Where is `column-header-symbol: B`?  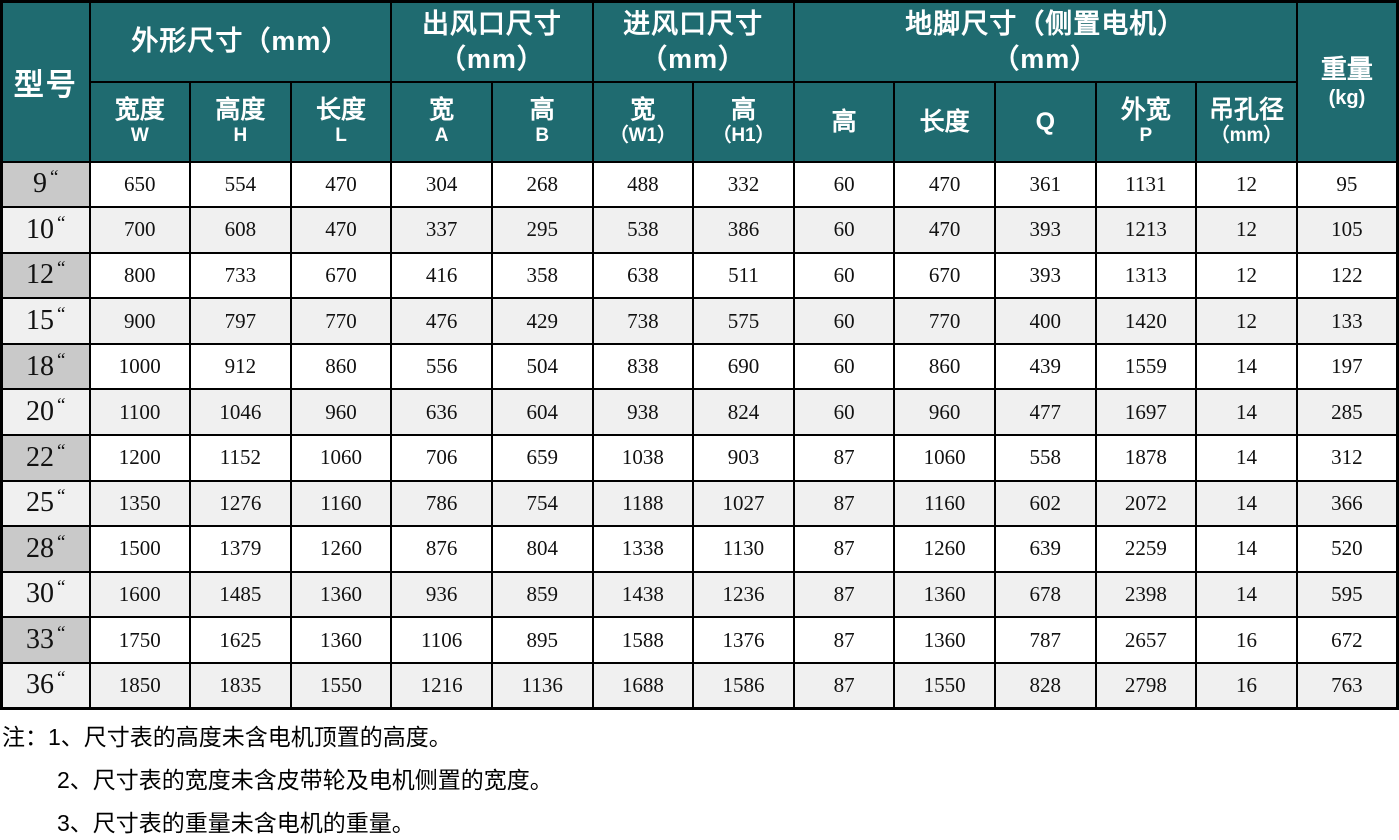 column-header-symbol: B is located at coordinates (542, 136).